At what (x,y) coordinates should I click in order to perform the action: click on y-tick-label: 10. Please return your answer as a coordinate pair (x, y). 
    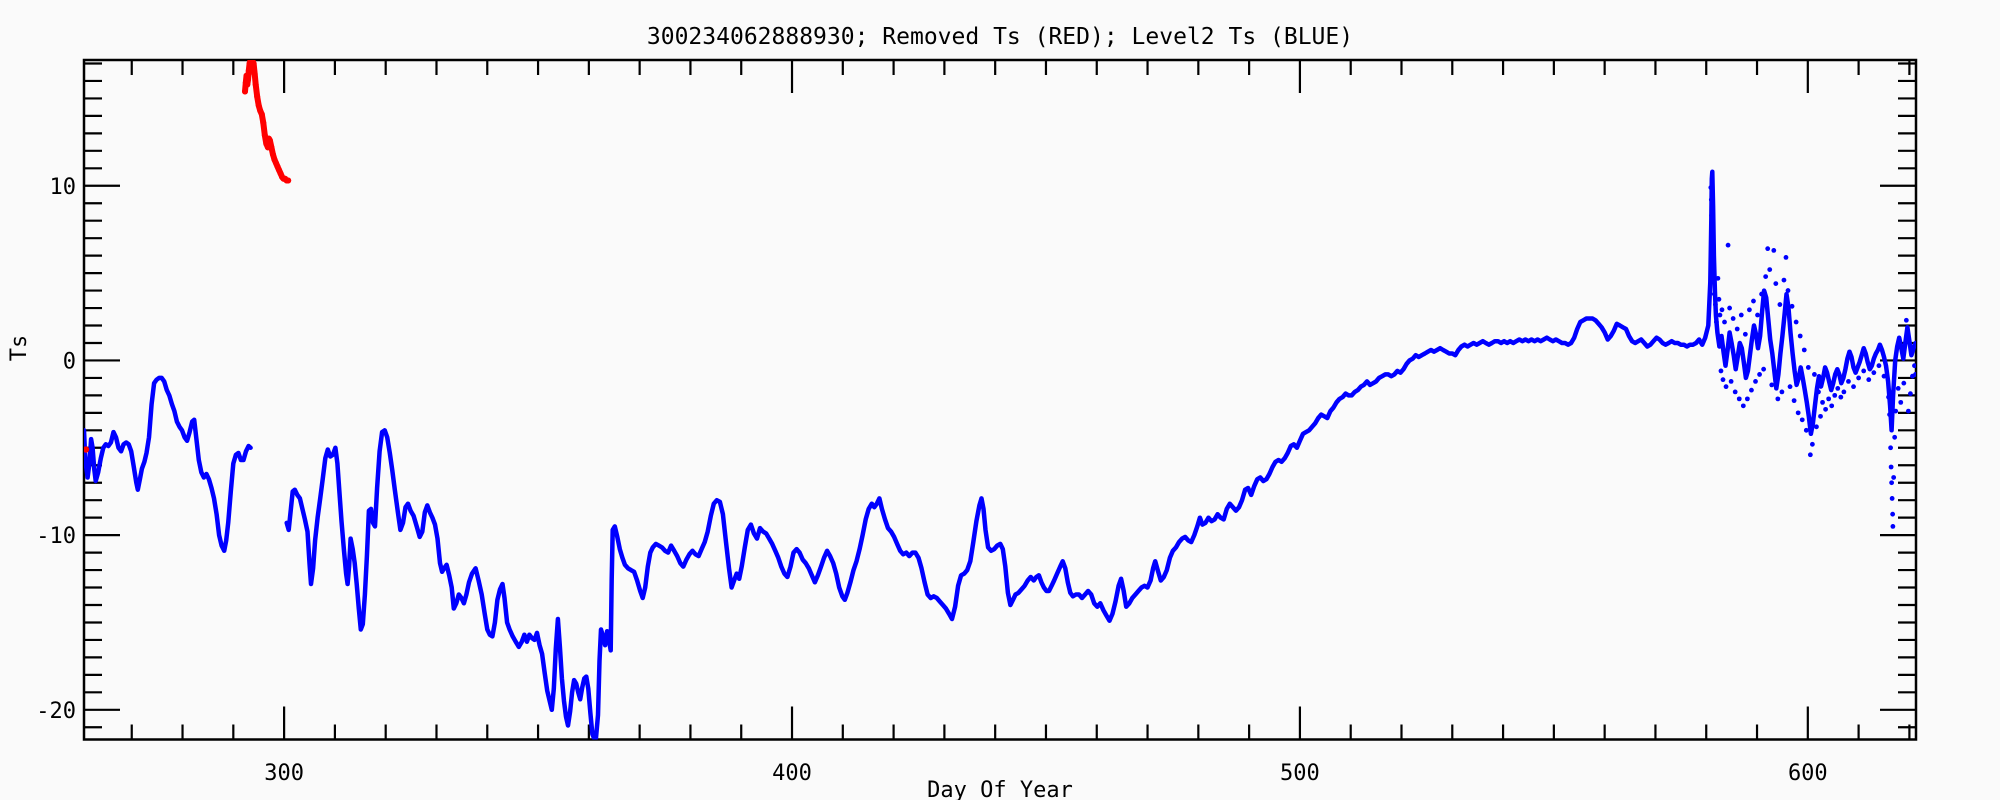
    Looking at the image, I should click on (63, 187).